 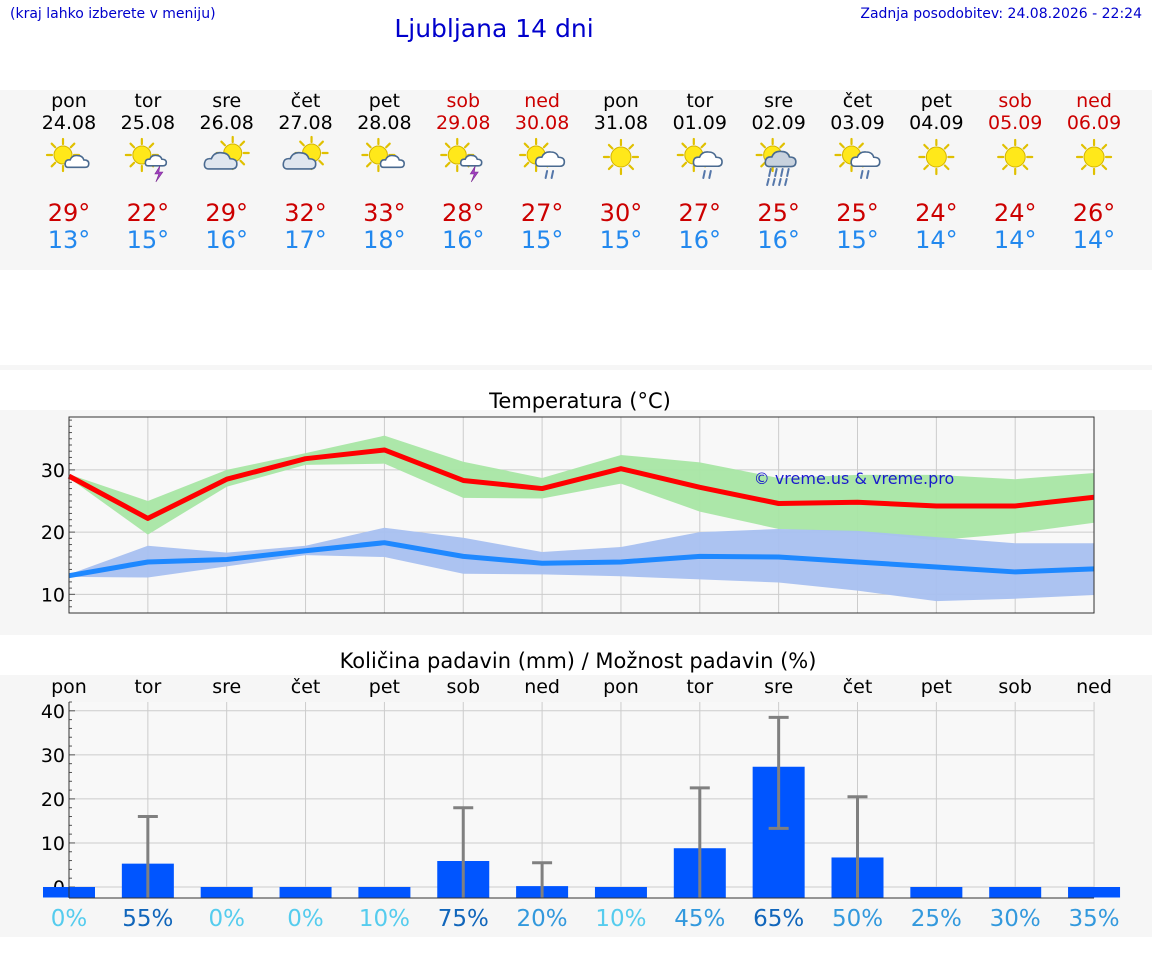 What do you see at coordinates (148, 123) in the screenshot?
I see `day-date: 25.08` at bounding box center [148, 123].